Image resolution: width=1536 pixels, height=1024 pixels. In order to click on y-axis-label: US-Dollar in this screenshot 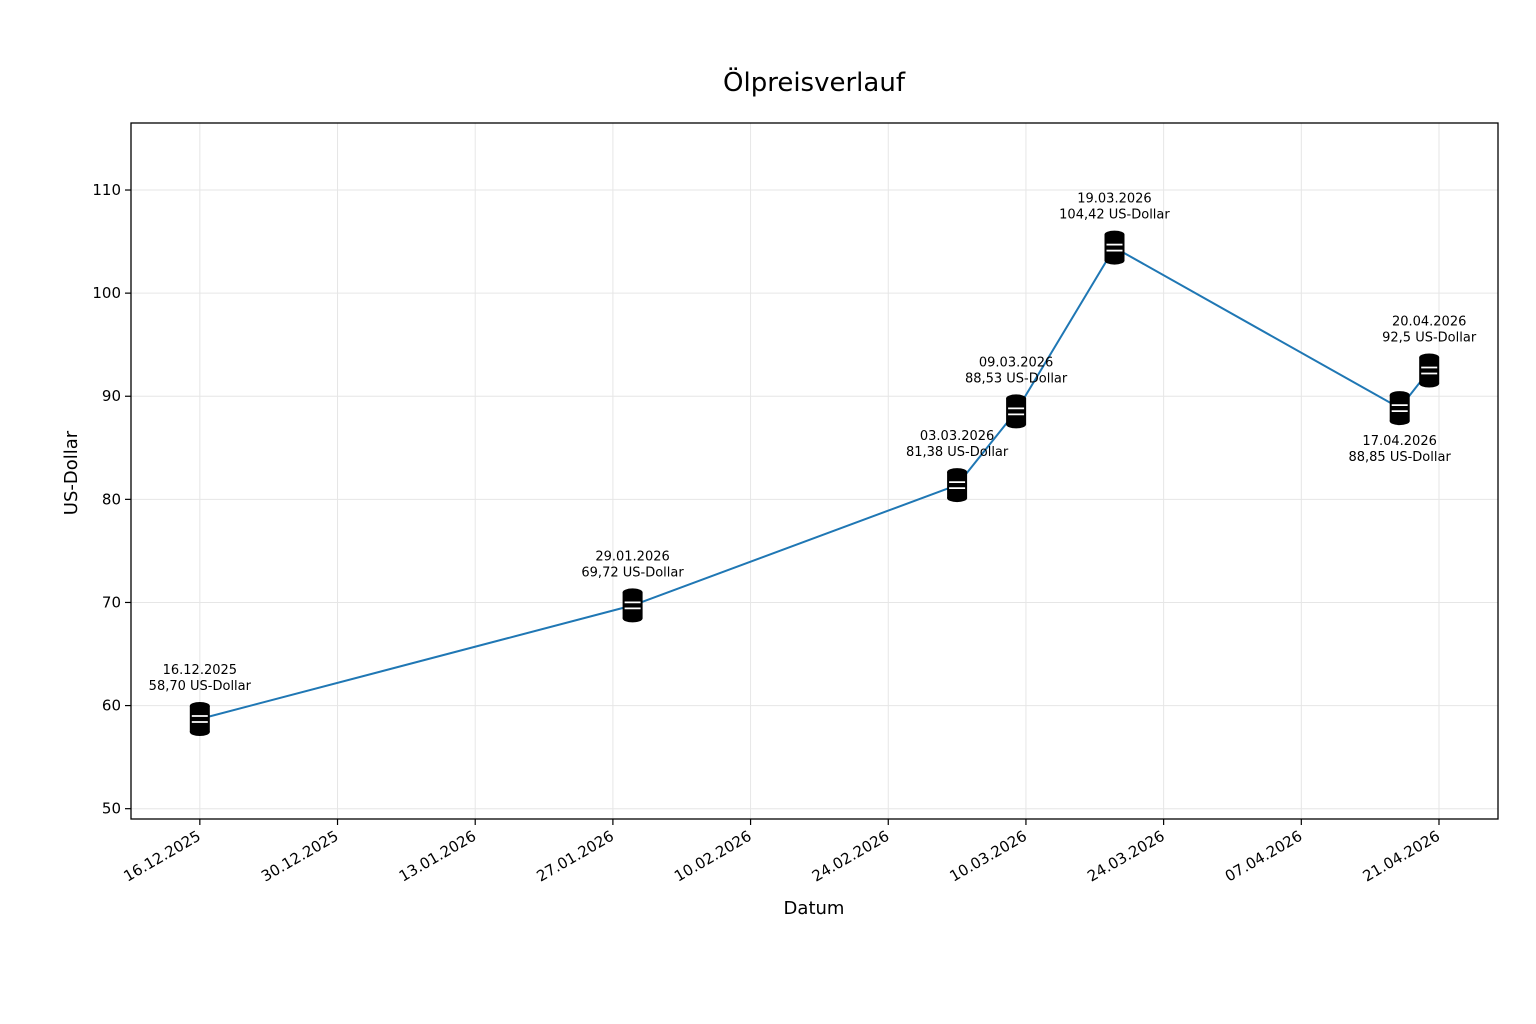, I will do `click(71, 472)`.